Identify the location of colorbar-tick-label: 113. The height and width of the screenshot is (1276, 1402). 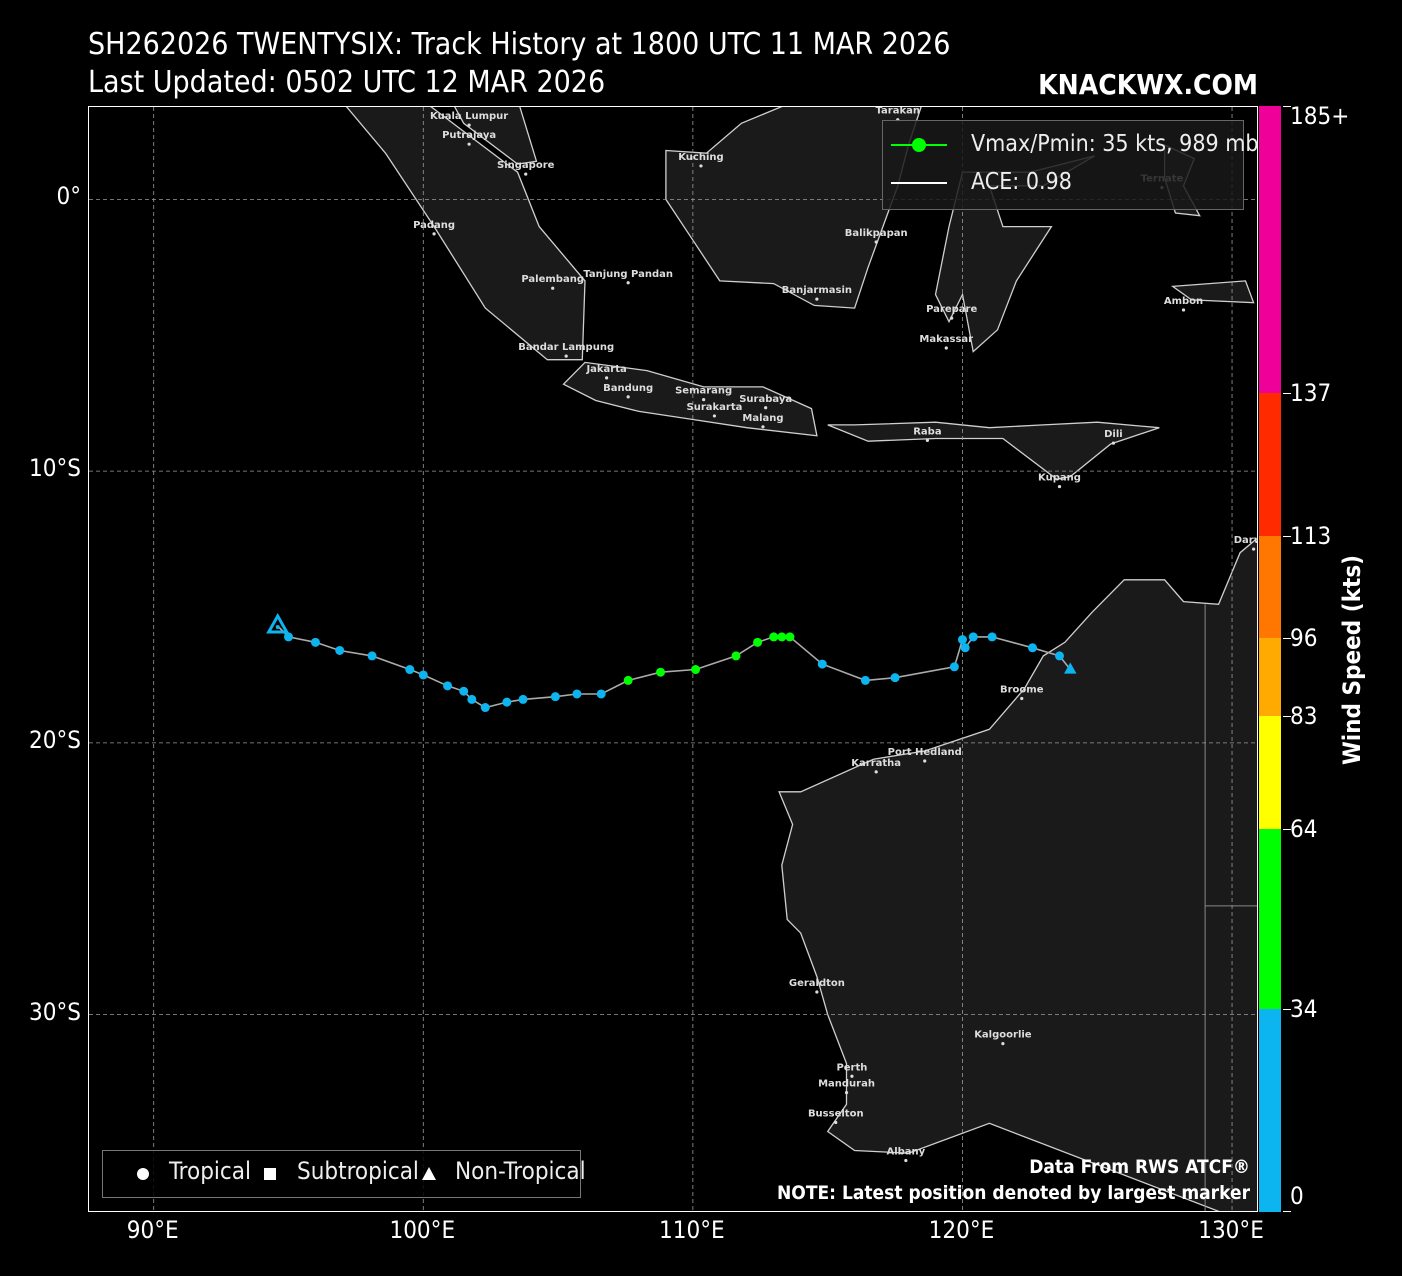
(1311, 536).